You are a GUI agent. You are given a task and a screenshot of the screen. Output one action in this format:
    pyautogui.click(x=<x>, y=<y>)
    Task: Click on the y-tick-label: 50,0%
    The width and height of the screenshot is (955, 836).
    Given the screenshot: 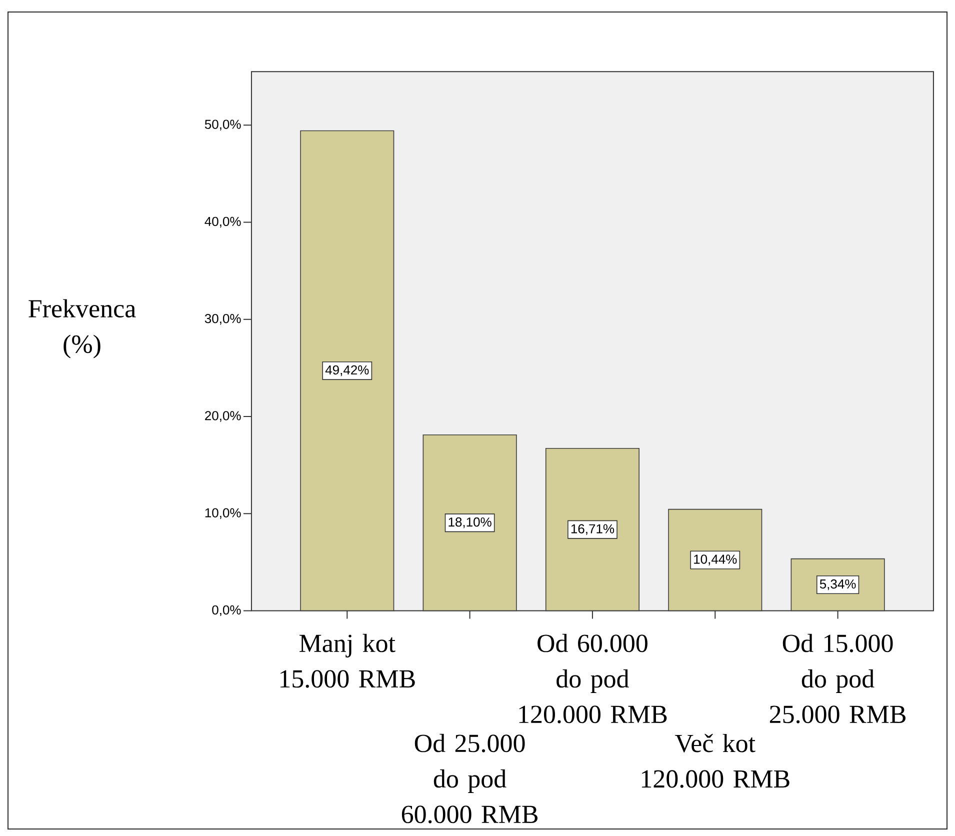 What is the action you would take?
    pyautogui.click(x=222, y=125)
    